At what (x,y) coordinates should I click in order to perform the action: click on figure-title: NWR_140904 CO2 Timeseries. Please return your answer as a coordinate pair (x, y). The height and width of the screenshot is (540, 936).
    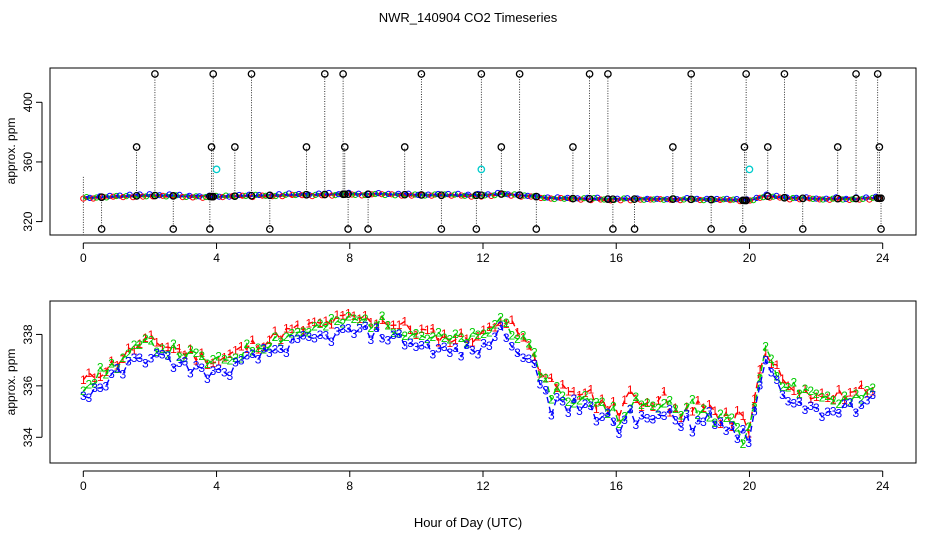
    Looking at the image, I should click on (468, 17).